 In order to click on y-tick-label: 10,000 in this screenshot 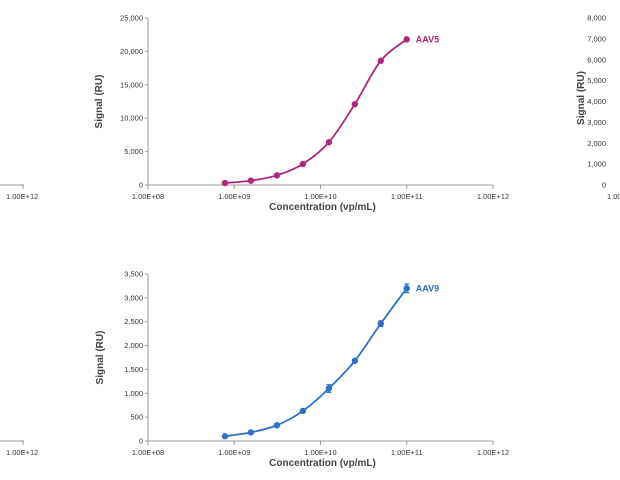, I will do `click(131, 118)`.